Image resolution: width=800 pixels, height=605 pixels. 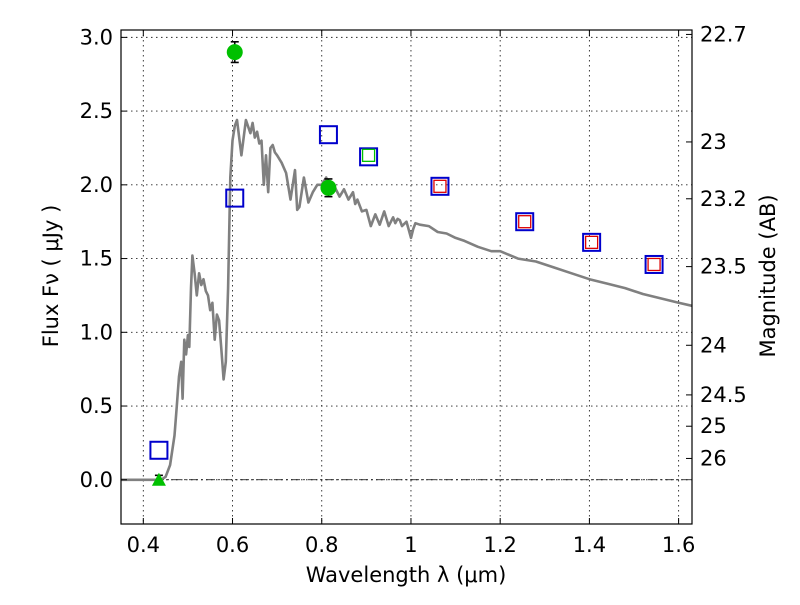 I want to click on y-tick-label: 0.0, so click(x=96, y=480).